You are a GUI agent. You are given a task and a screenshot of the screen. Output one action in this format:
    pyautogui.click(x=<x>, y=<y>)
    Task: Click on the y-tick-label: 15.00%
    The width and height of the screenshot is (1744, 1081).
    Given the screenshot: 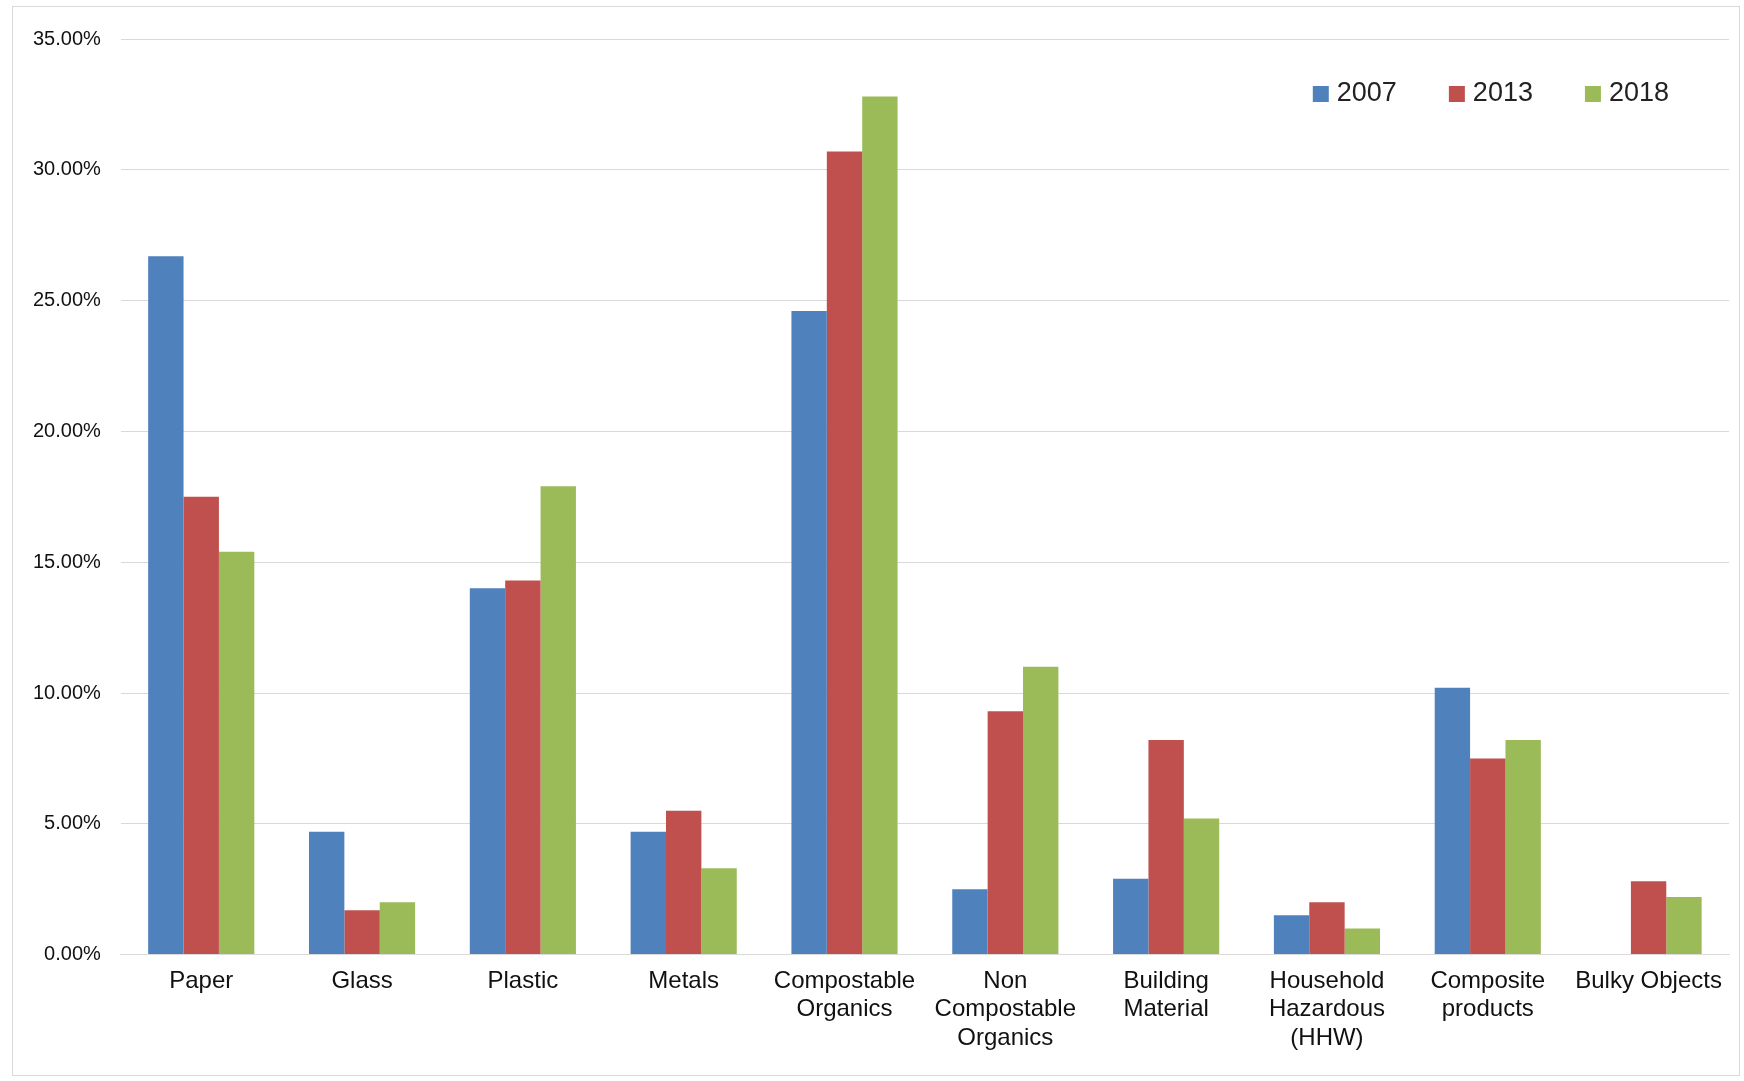 What is the action you would take?
    pyautogui.click(x=67, y=560)
    